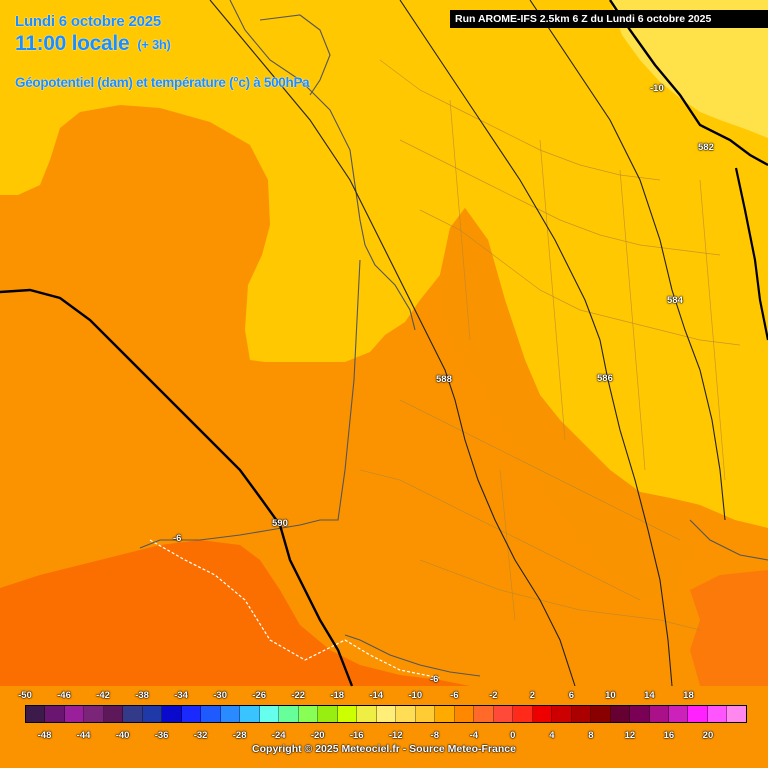 Image resolution: width=768 pixels, height=768 pixels. I want to click on contour-label-590: 590, so click(280, 523).